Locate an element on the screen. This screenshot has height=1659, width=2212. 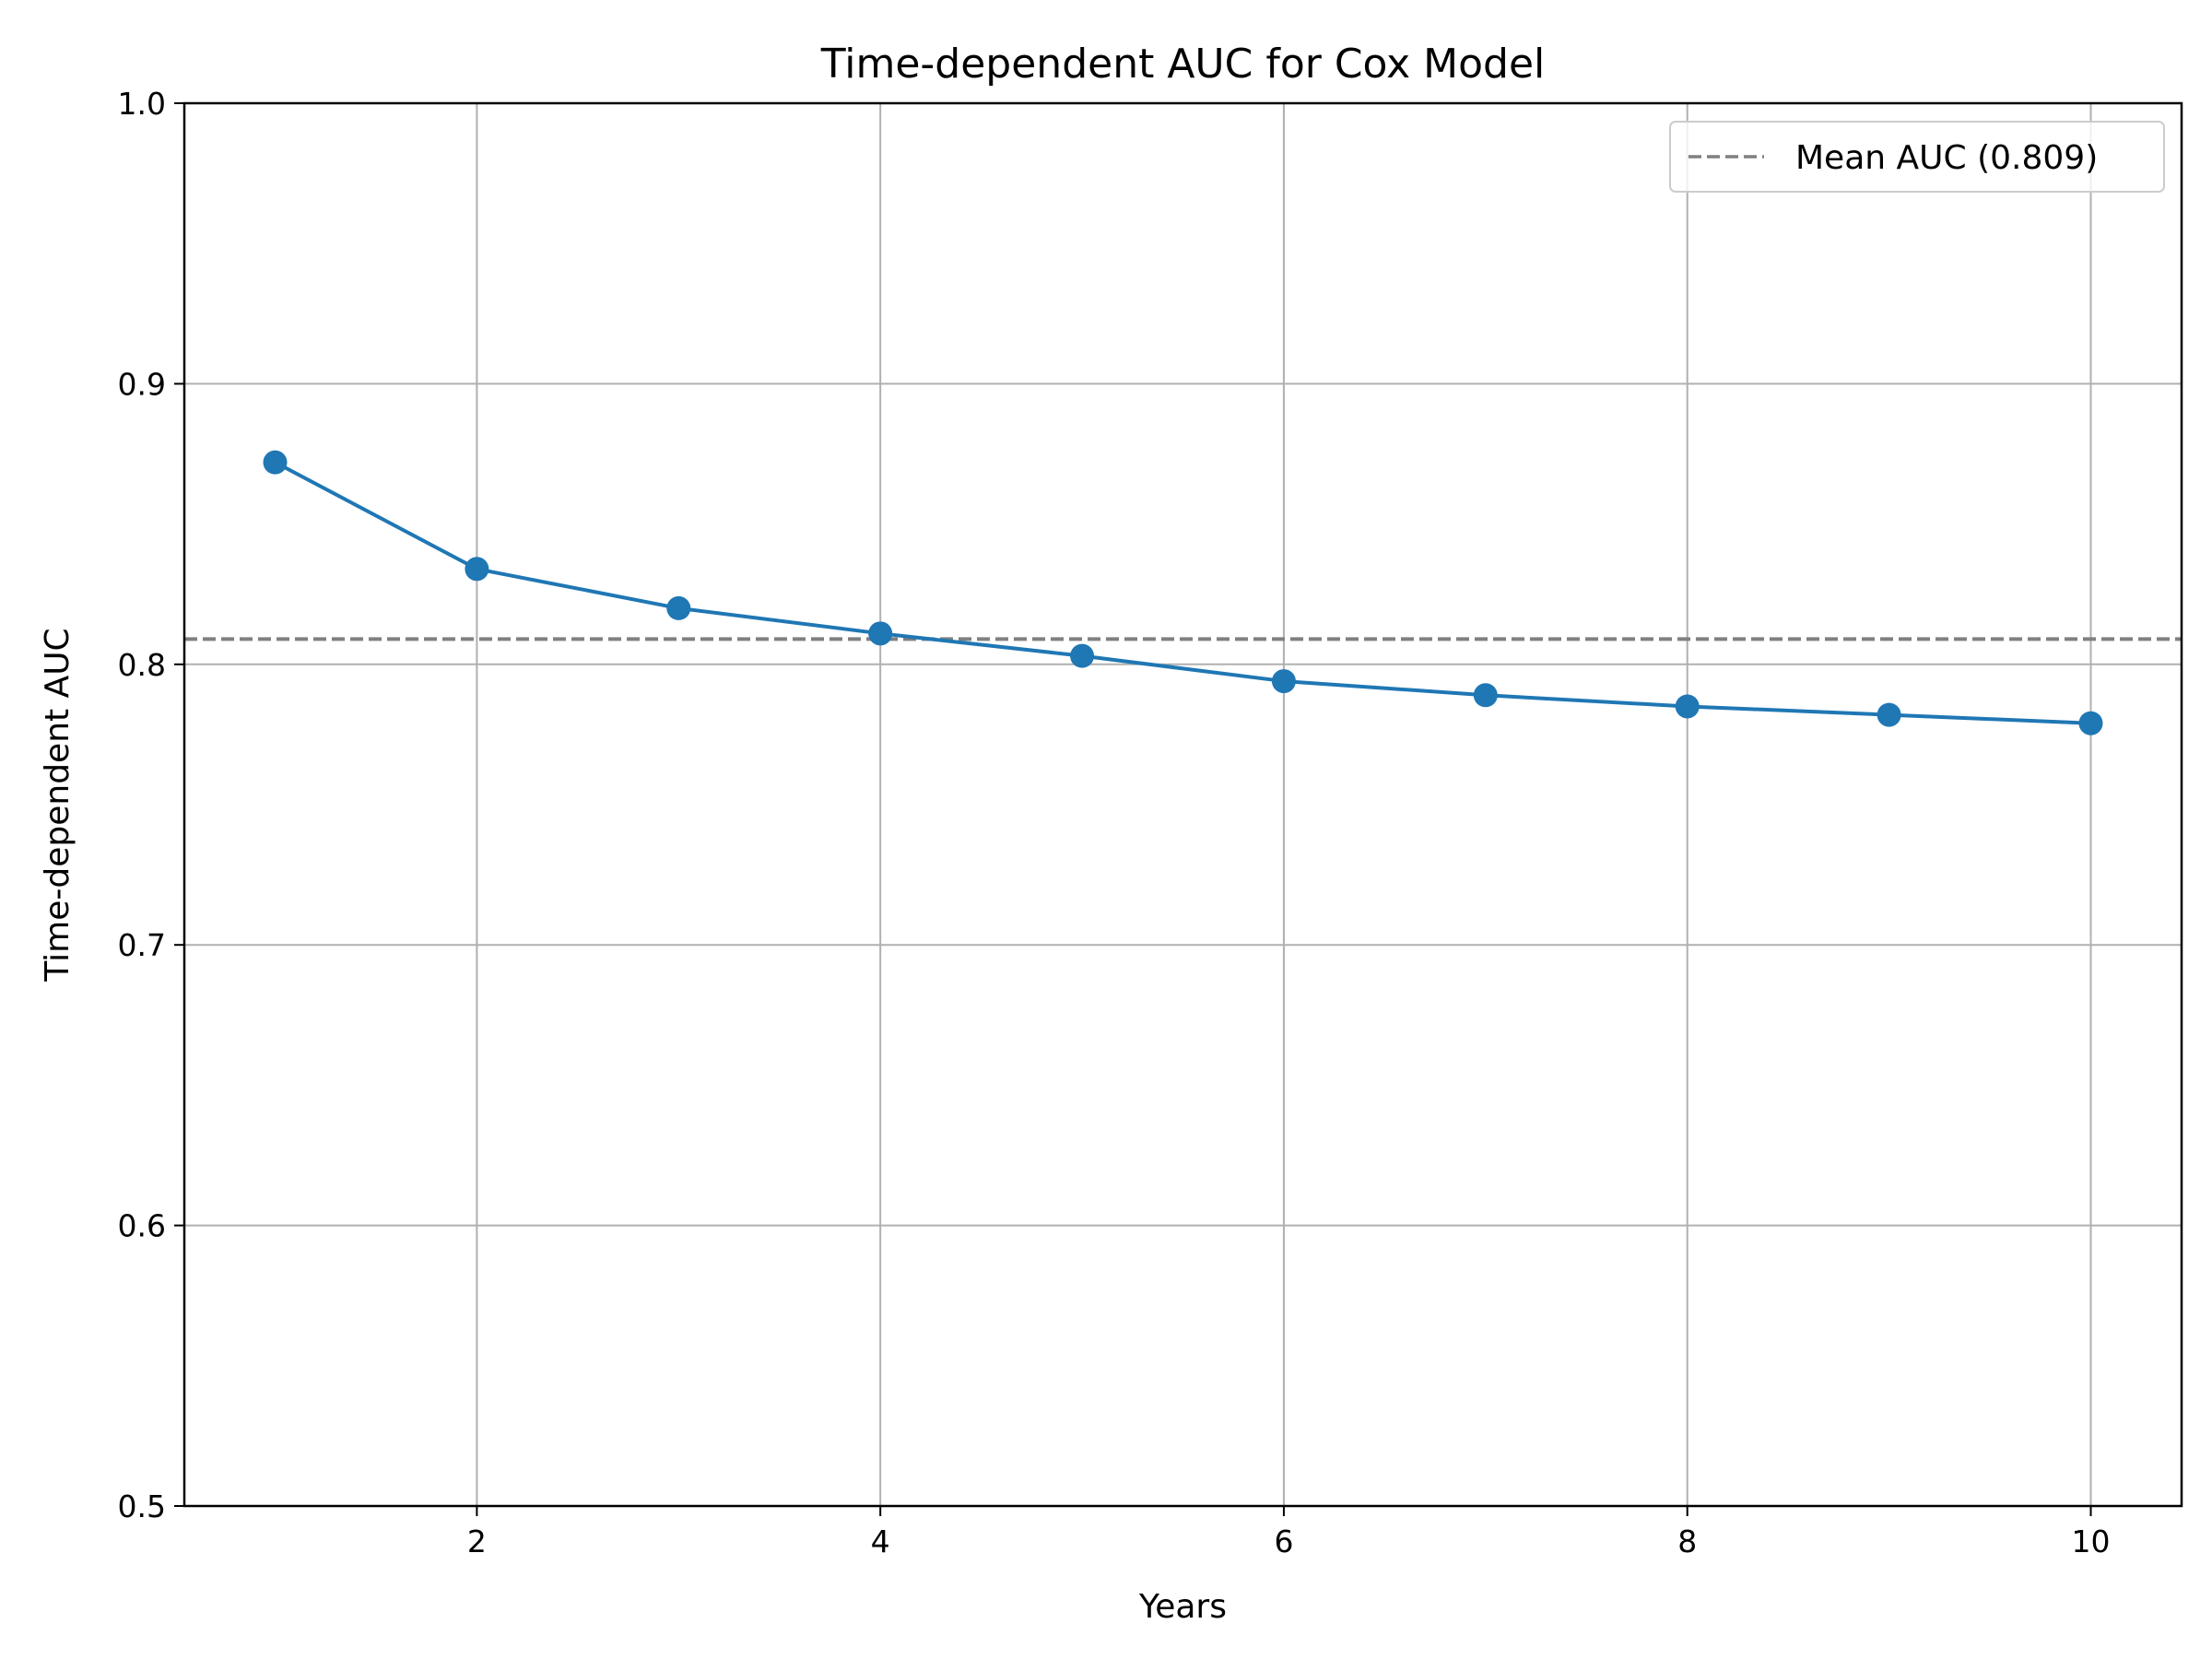
x-tick-label: 6 is located at coordinates (1283, 1541).